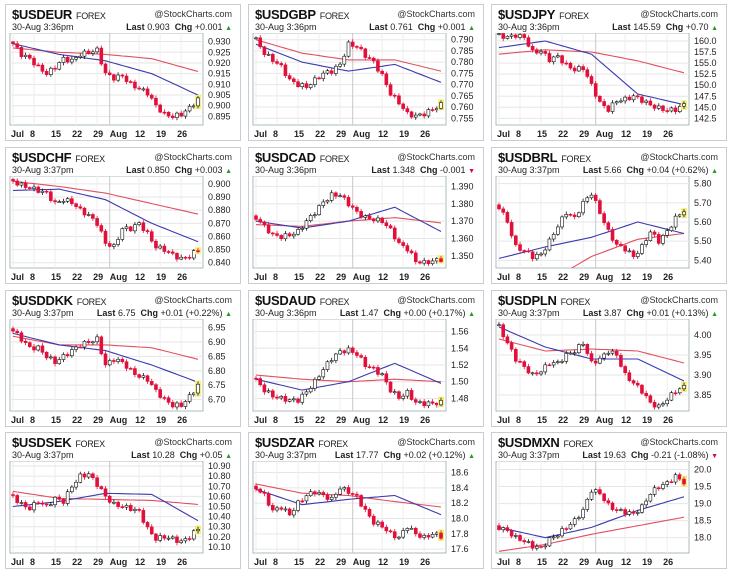 This screenshot has height=573, width=733. Describe the element at coordinates (462, 85) in the screenshot. I see `y-tick-label: 0.770` at that location.